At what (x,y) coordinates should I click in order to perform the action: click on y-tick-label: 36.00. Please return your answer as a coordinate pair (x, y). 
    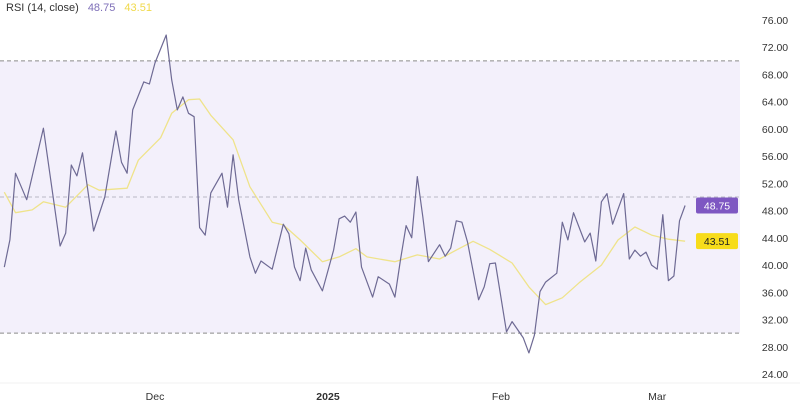
    Looking at the image, I should click on (775, 293).